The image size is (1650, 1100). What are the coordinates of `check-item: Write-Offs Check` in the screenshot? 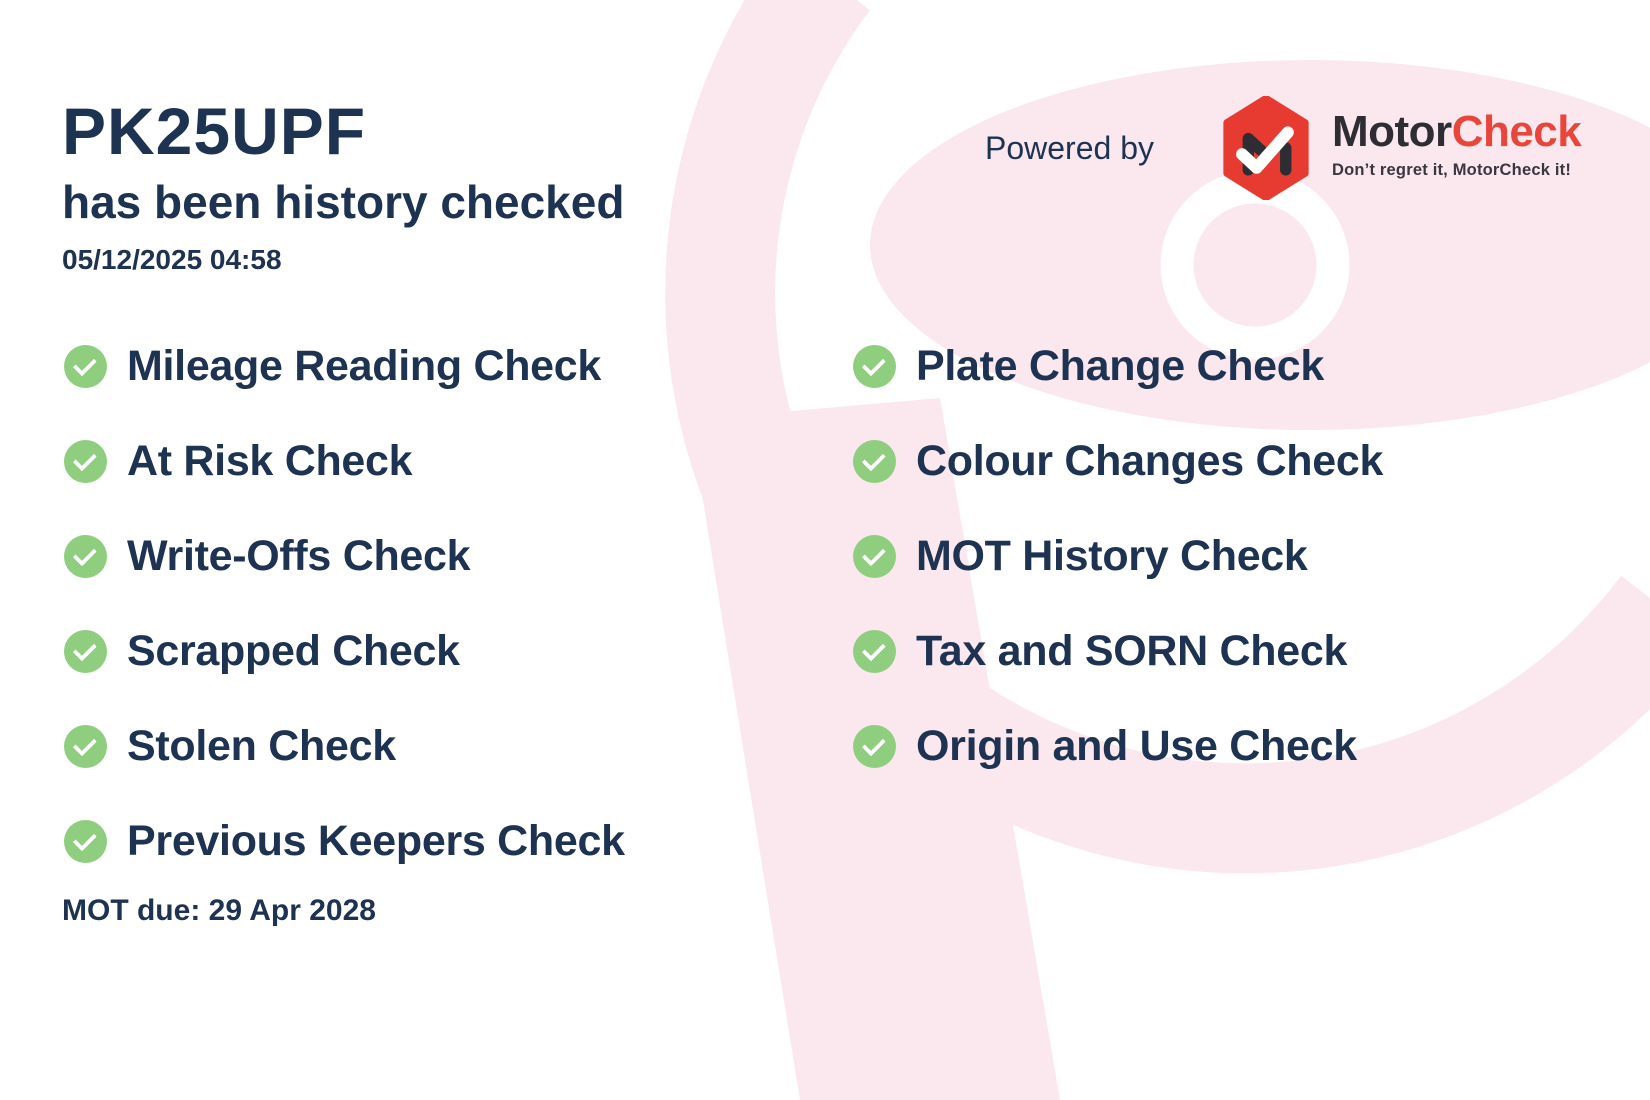 It's located at (267, 555).